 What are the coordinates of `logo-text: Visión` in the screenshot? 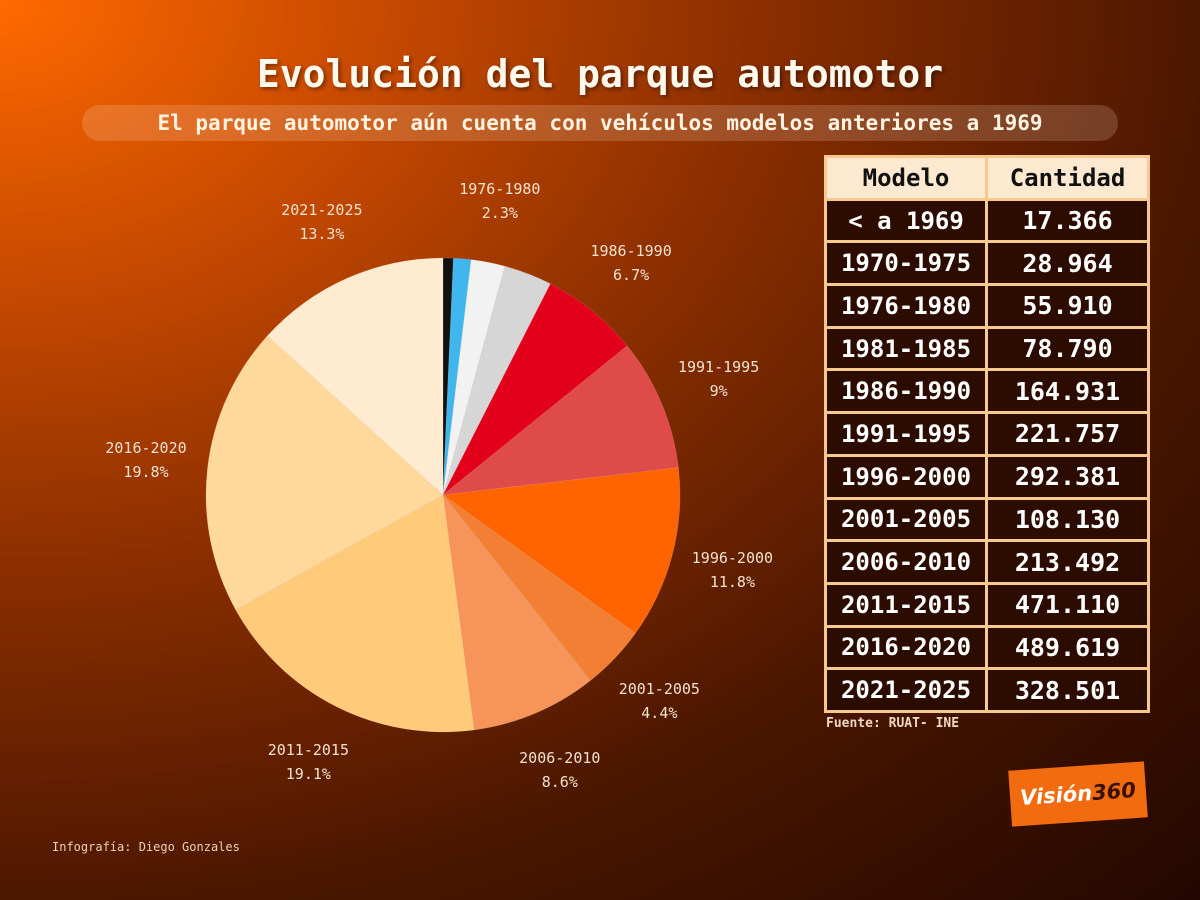 It's located at (1056, 796).